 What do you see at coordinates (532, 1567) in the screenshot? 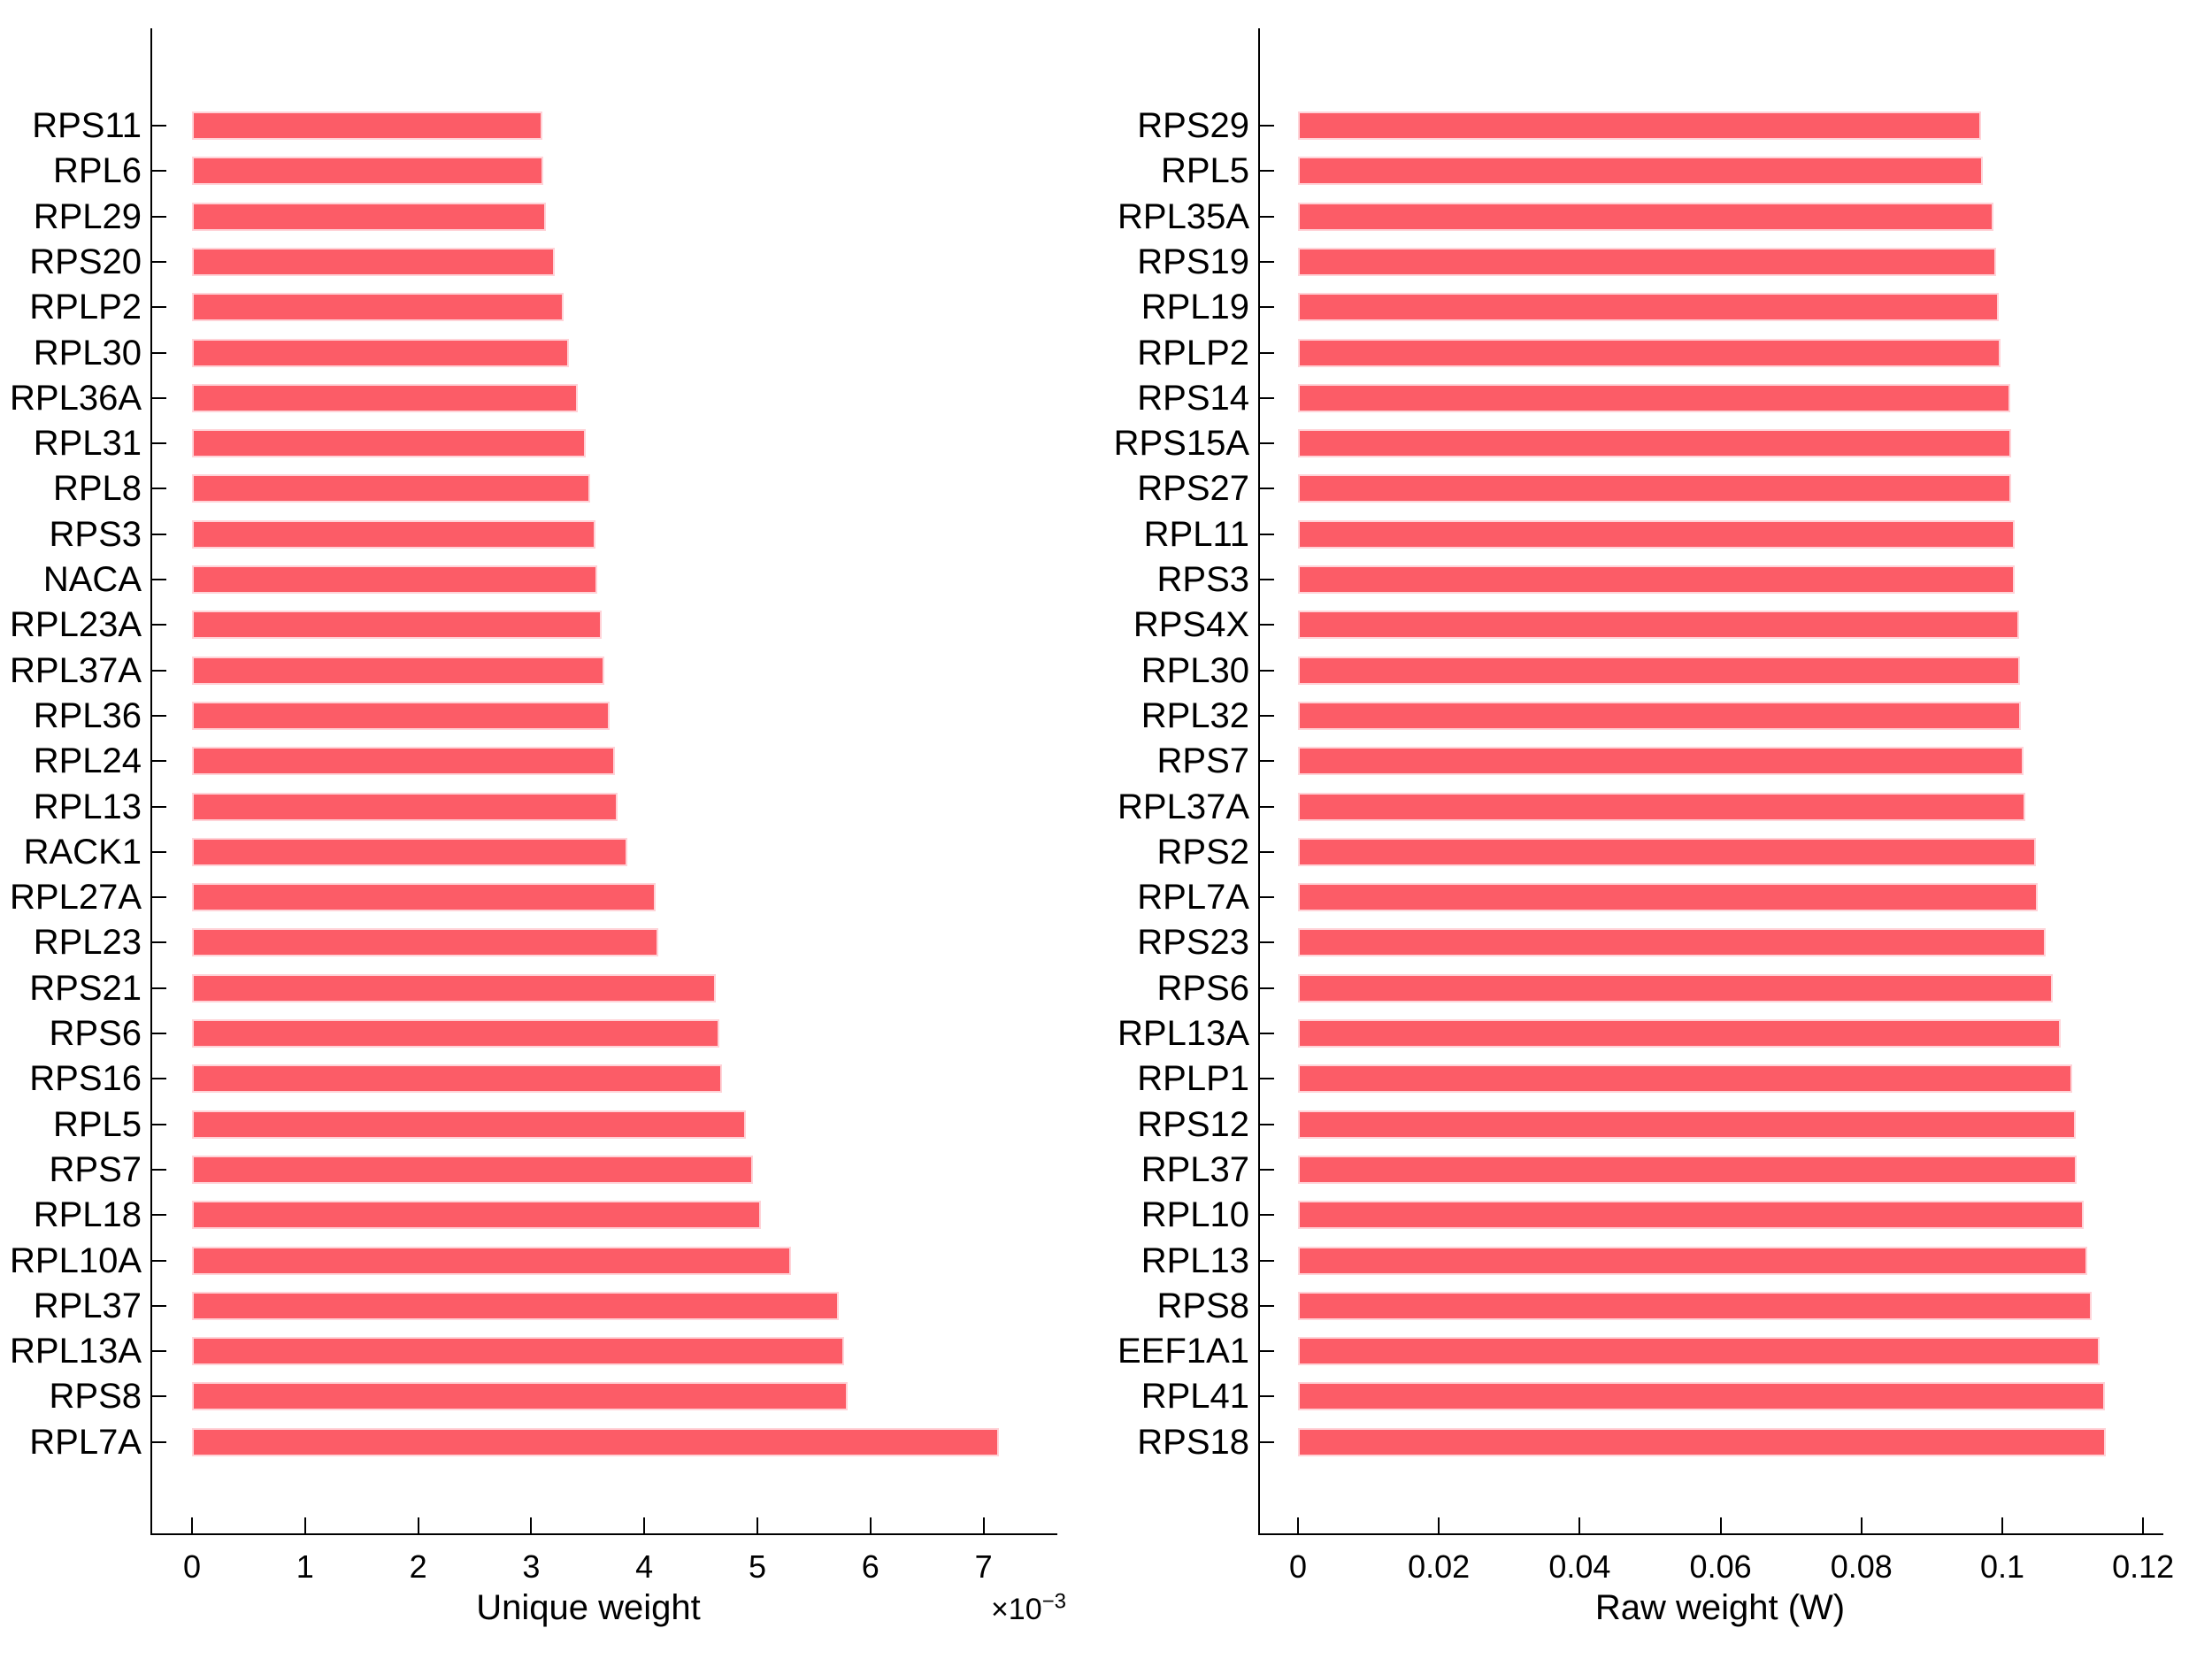
I see `x-tick-label: 3` at bounding box center [532, 1567].